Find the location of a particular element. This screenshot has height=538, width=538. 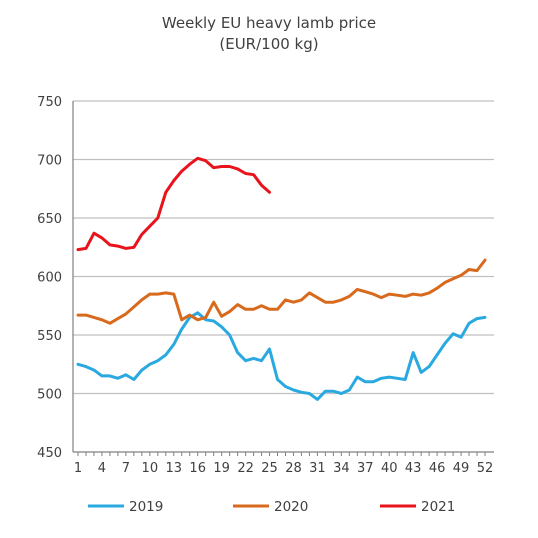

x-tick-label: 19 is located at coordinates (221, 468).